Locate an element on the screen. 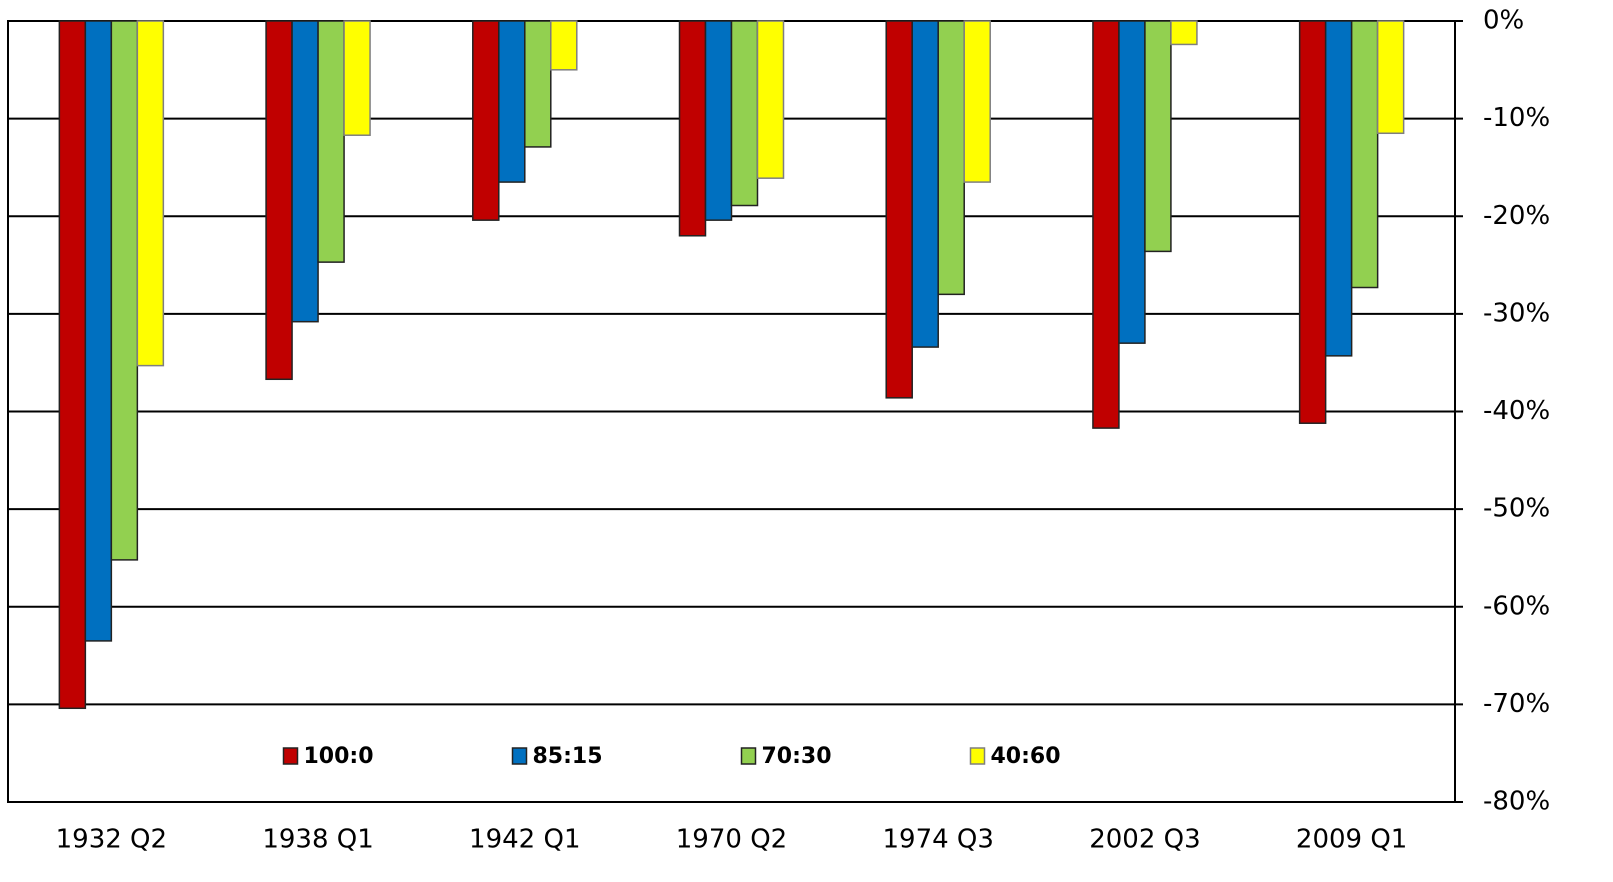  legend-label: 100:0 is located at coordinates (339, 756).